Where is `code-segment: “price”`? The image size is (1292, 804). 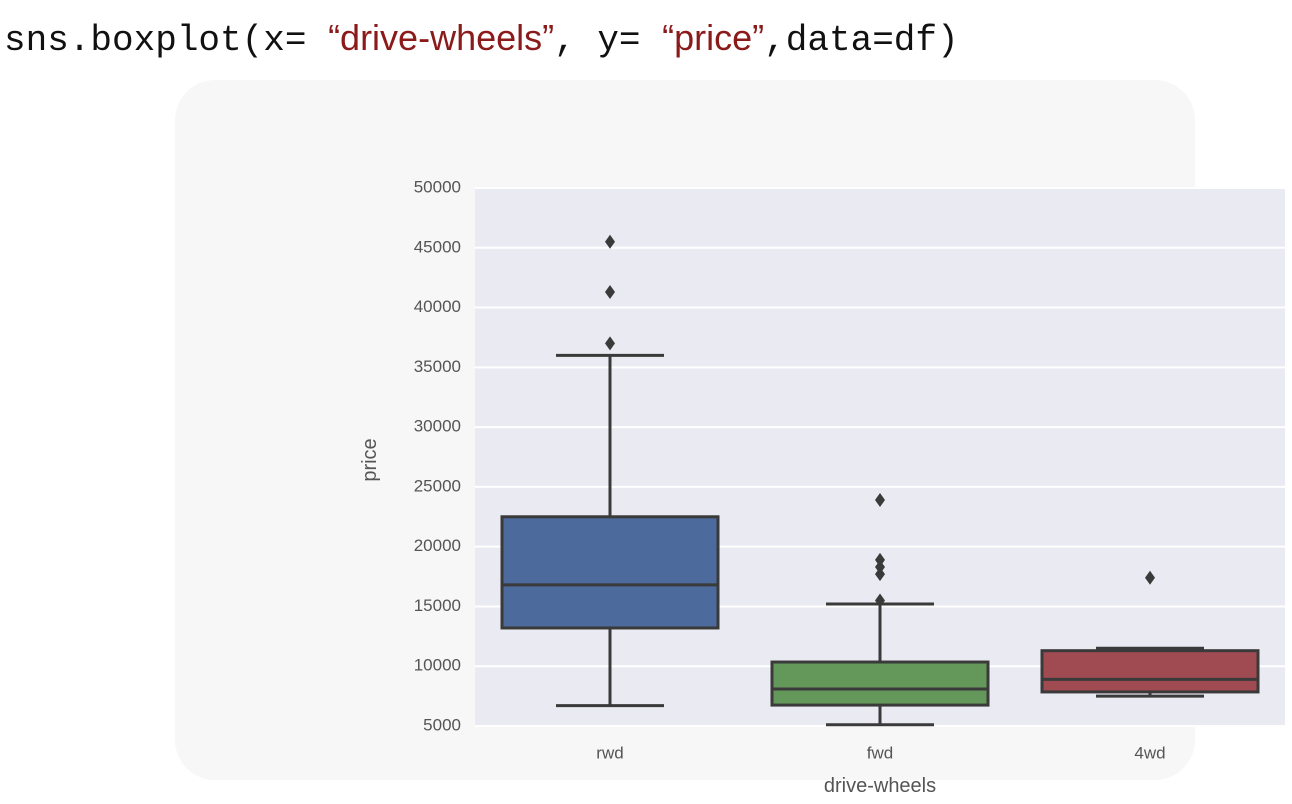
code-segment: “price” is located at coordinates (713, 37).